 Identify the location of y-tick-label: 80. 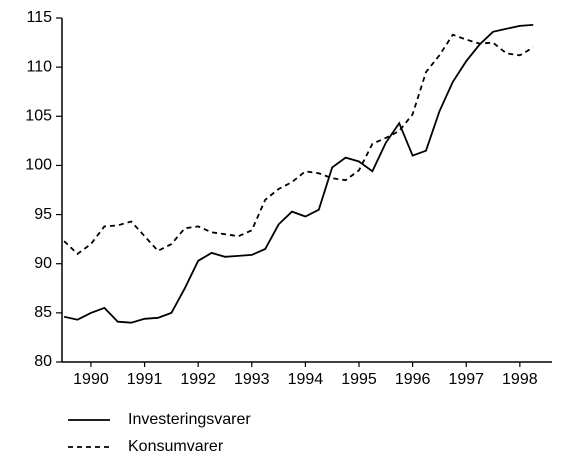
(43, 361).